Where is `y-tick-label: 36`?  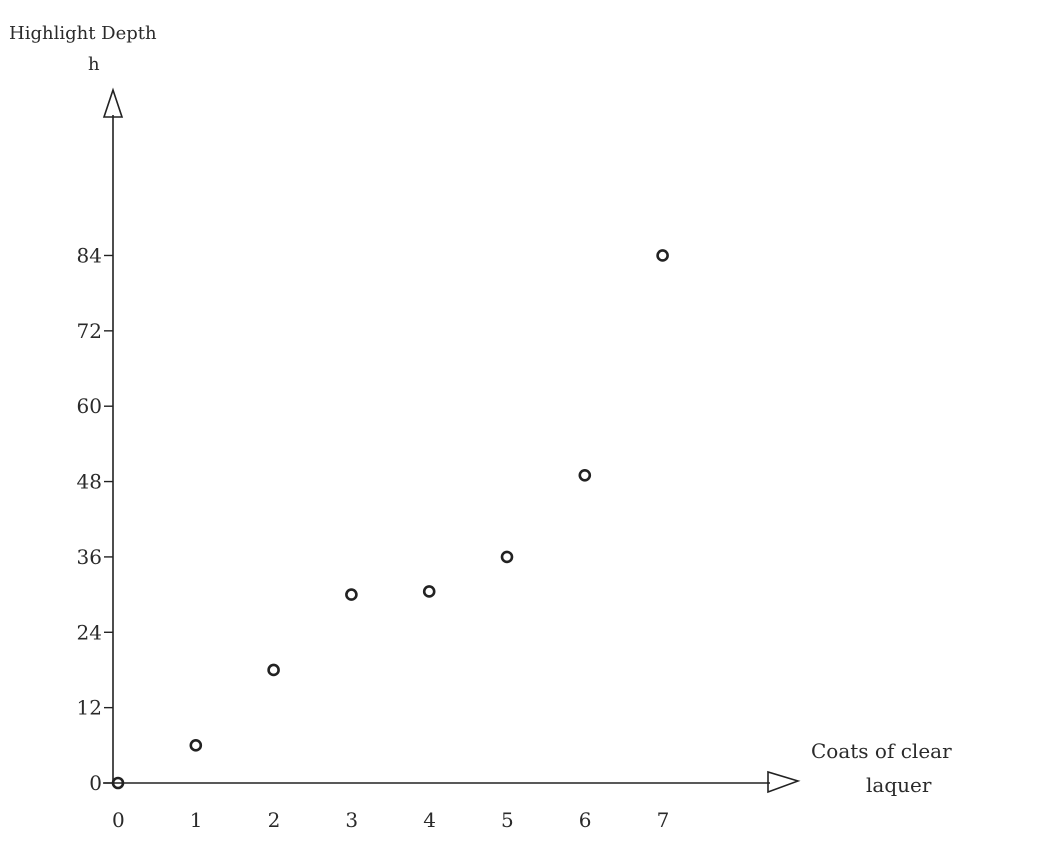
y-tick-label: 36 is located at coordinates (89, 557).